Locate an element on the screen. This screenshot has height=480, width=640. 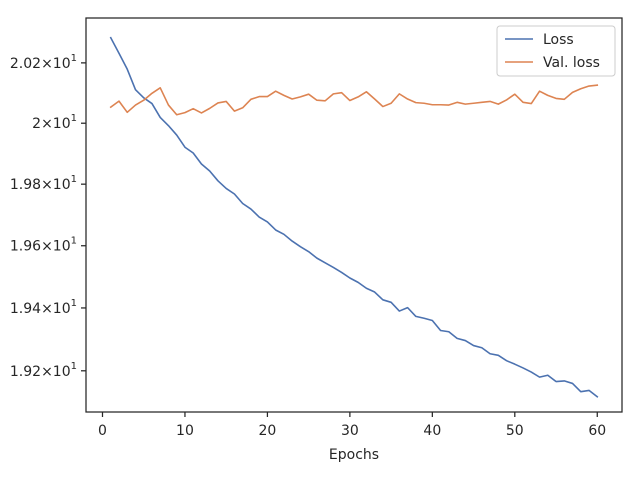
x-tick-label: 60 is located at coordinates (597, 431).